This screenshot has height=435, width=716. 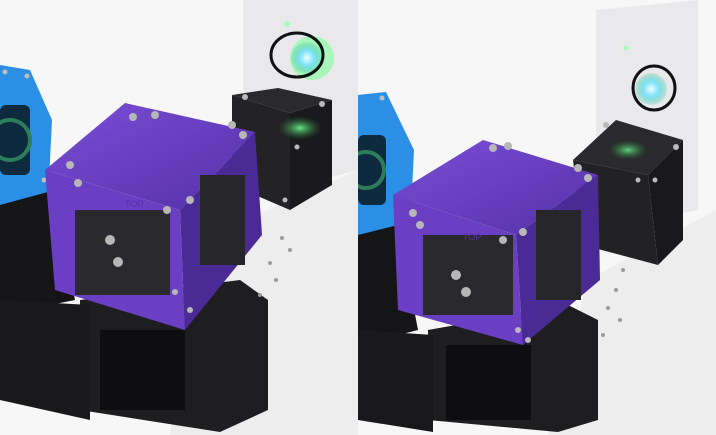 What do you see at coordinates (282, 100) in the screenshot?
I see `back-cube-top` at bounding box center [282, 100].